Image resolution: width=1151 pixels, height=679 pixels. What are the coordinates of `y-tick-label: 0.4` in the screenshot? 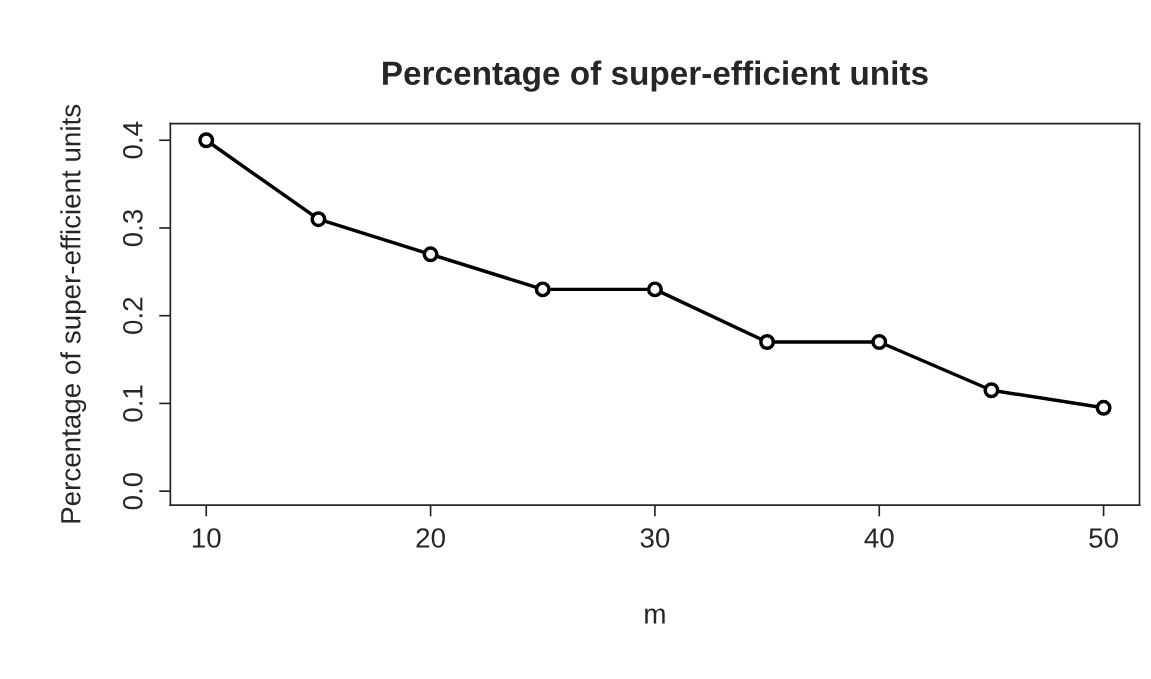 It's located at (132, 140).